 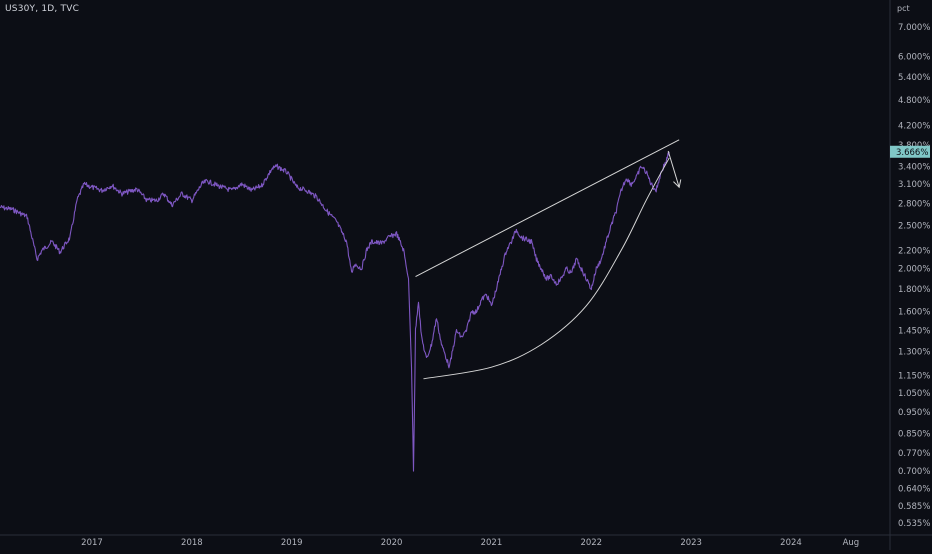 I want to click on time-tick-label: 2022, so click(x=591, y=543).